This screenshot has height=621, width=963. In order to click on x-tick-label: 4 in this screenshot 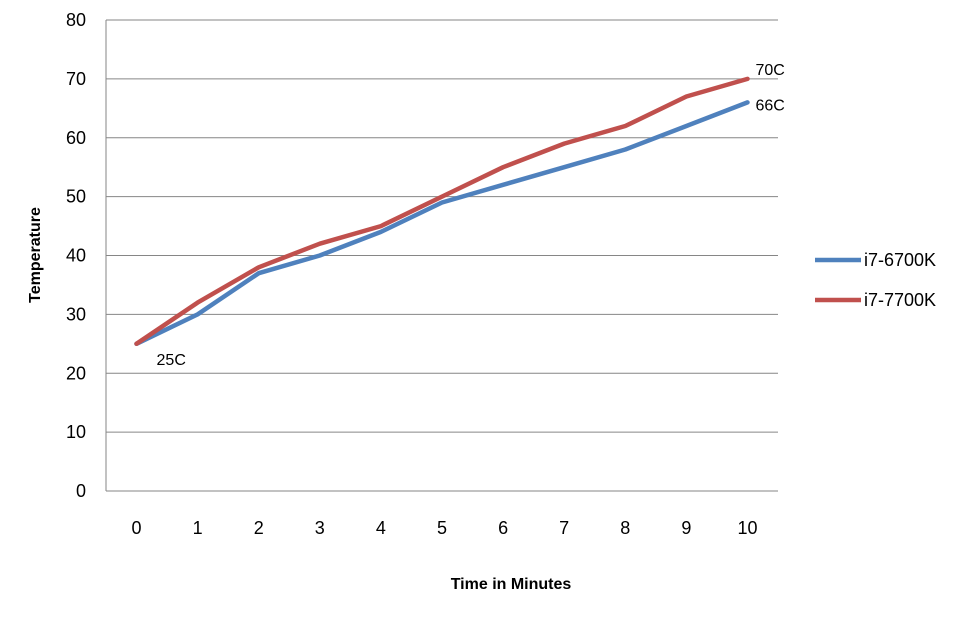, I will do `click(381, 528)`.